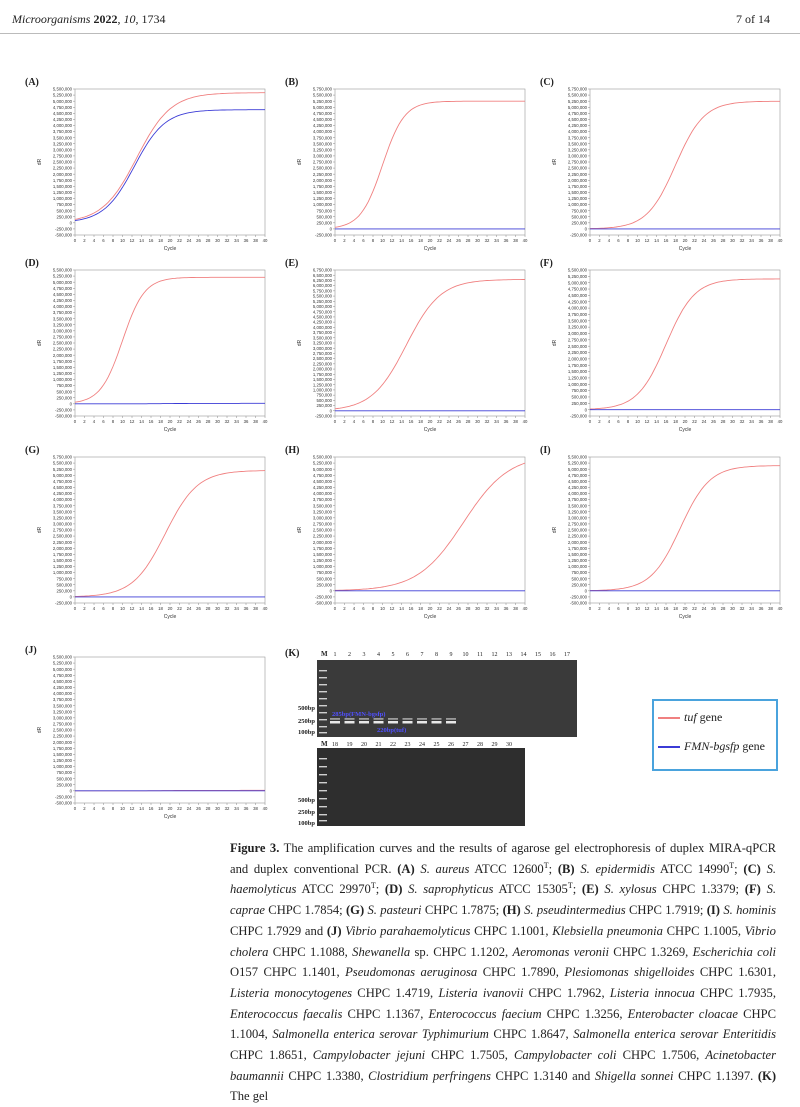  Describe the element at coordinates (451, 889) in the screenshot. I see `caption-segment: S. saprophyticus` at that location.